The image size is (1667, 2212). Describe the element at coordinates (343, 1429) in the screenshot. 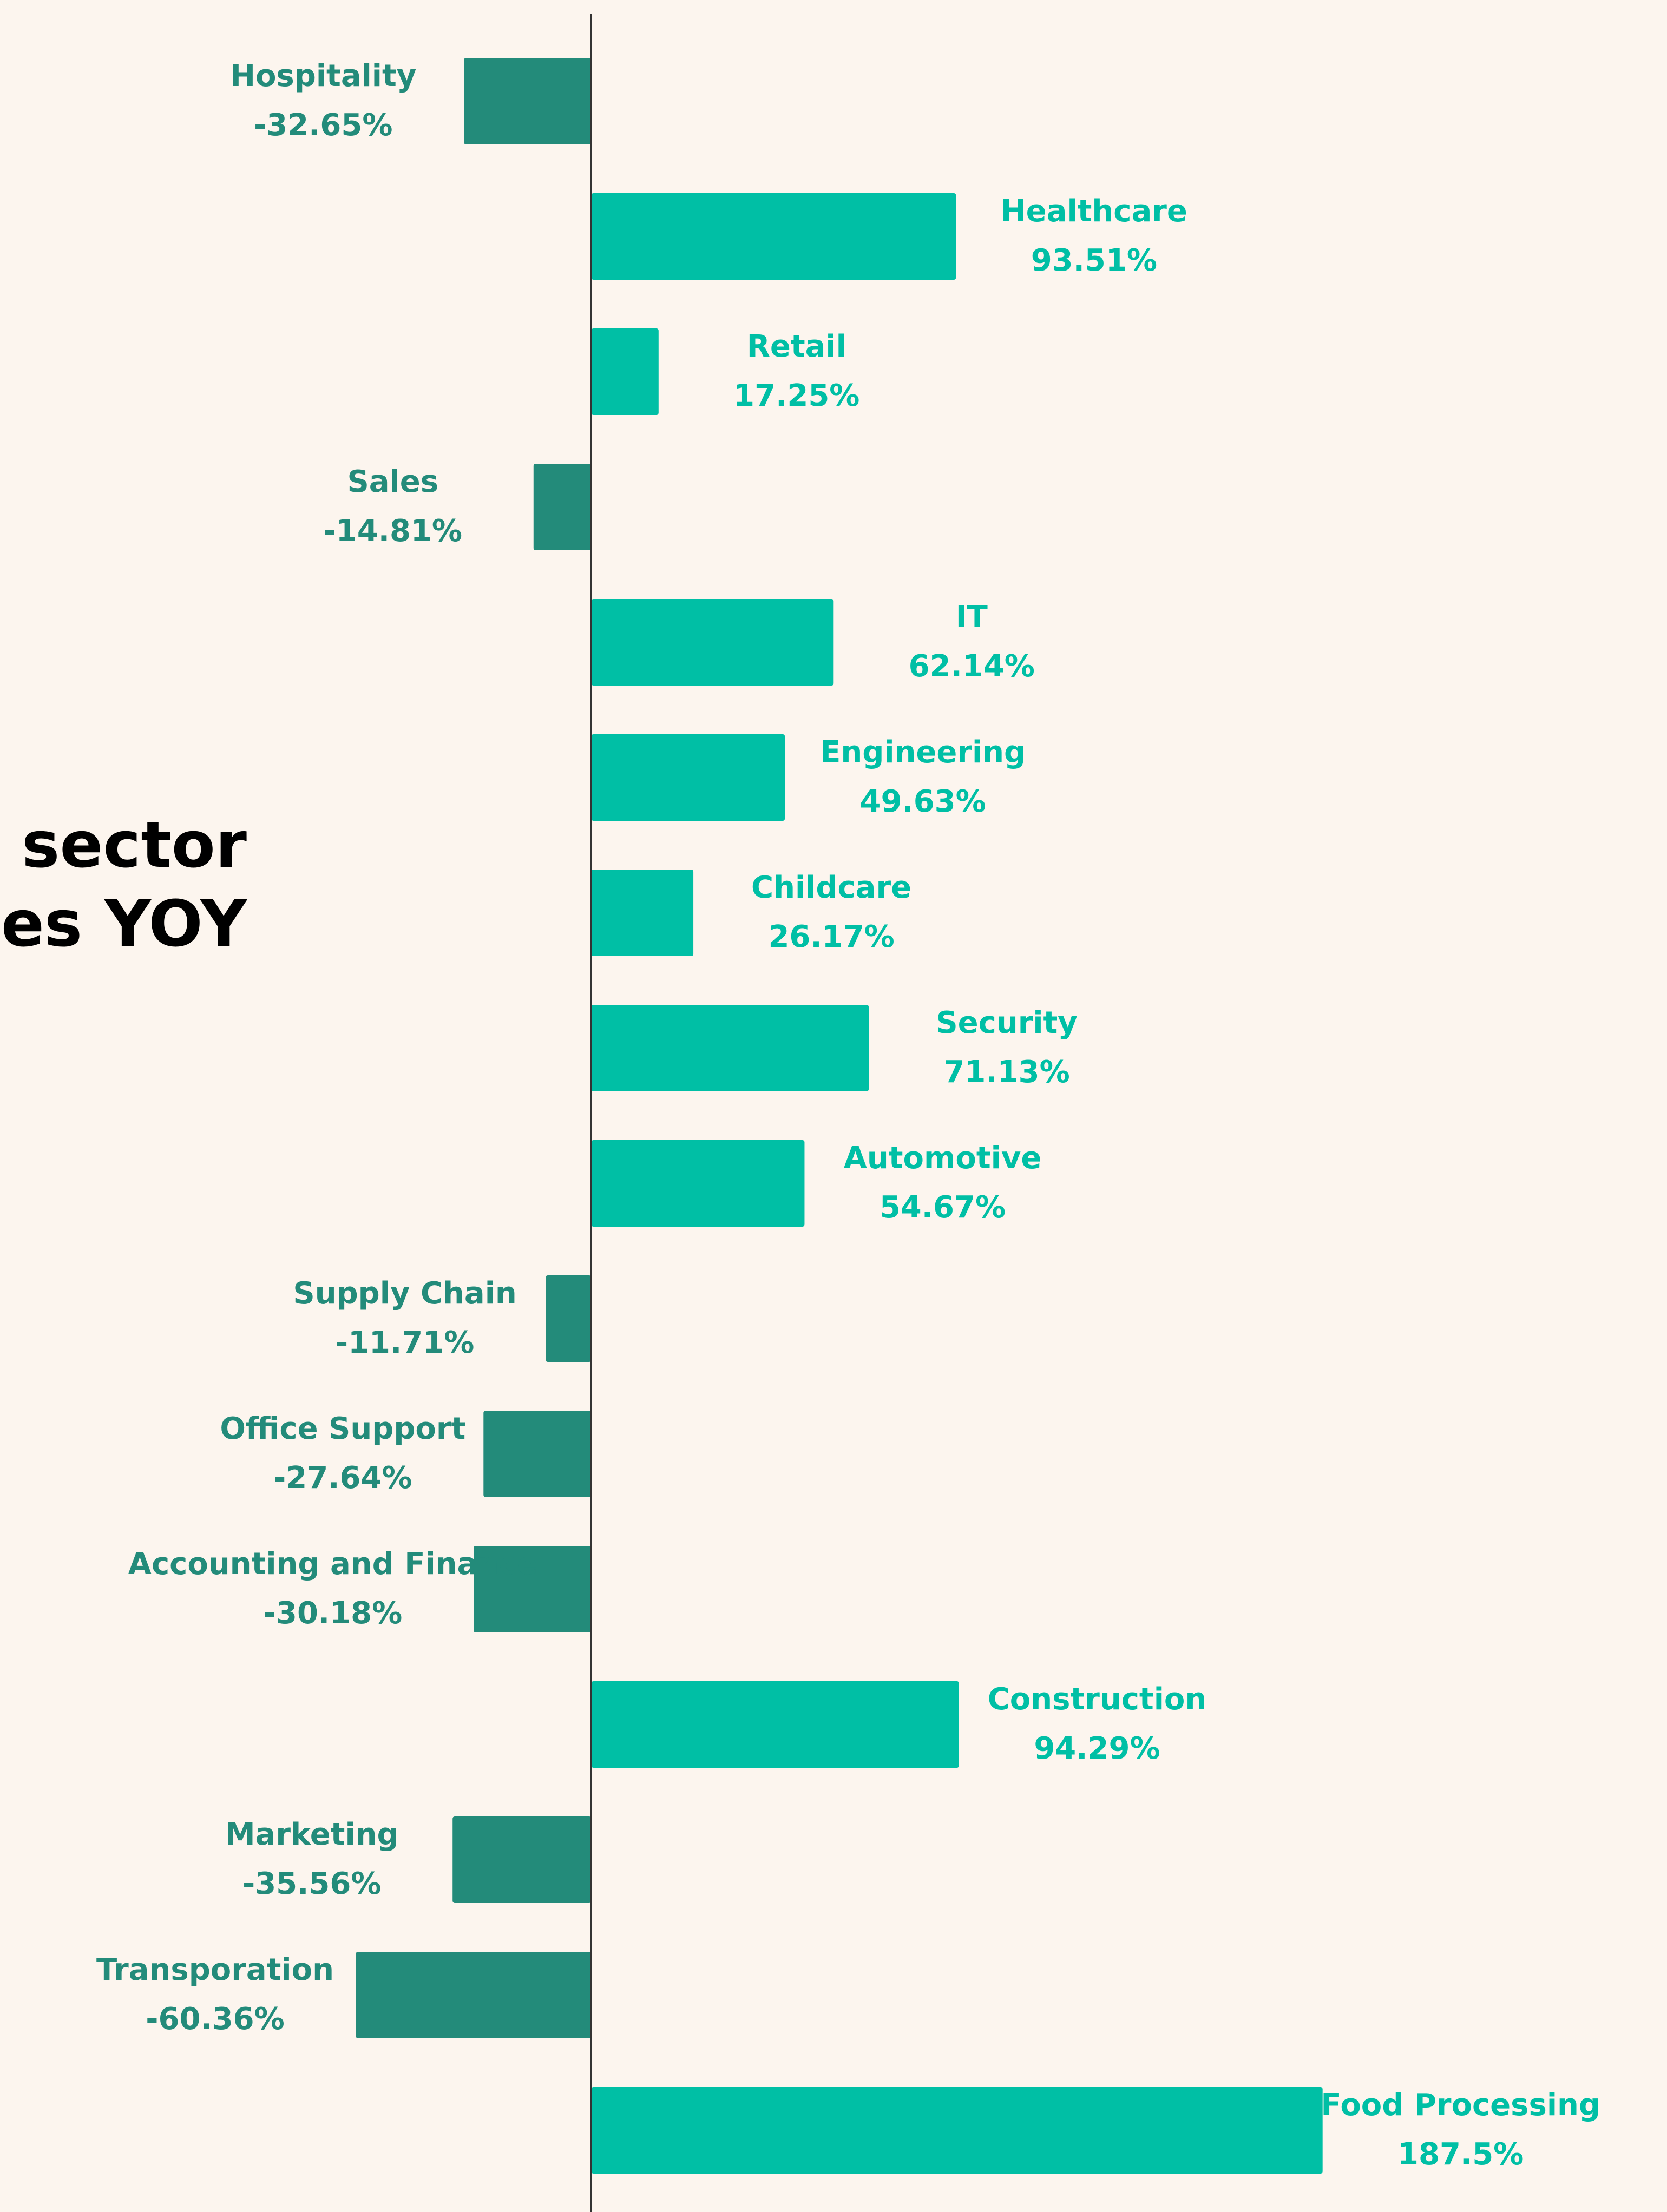

I see `category-label: Office Support` at that location.